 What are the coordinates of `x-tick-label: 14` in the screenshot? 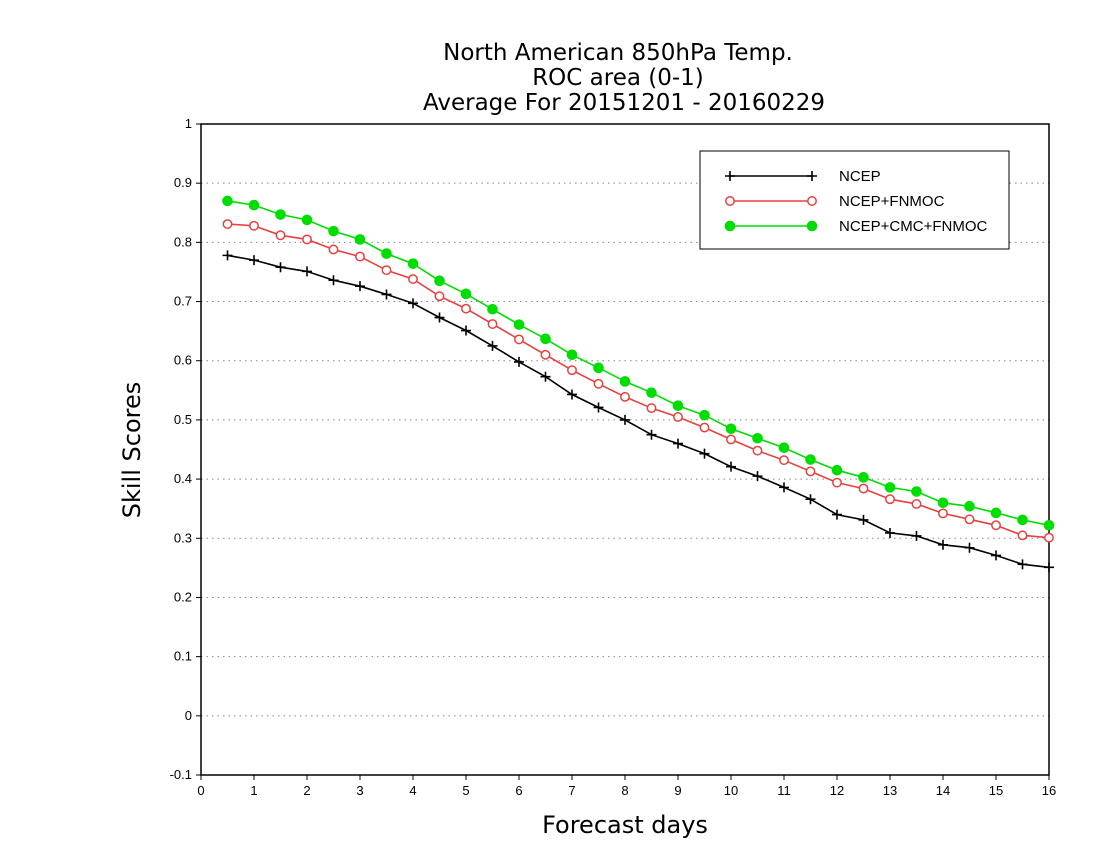 It's located at (943, 790).